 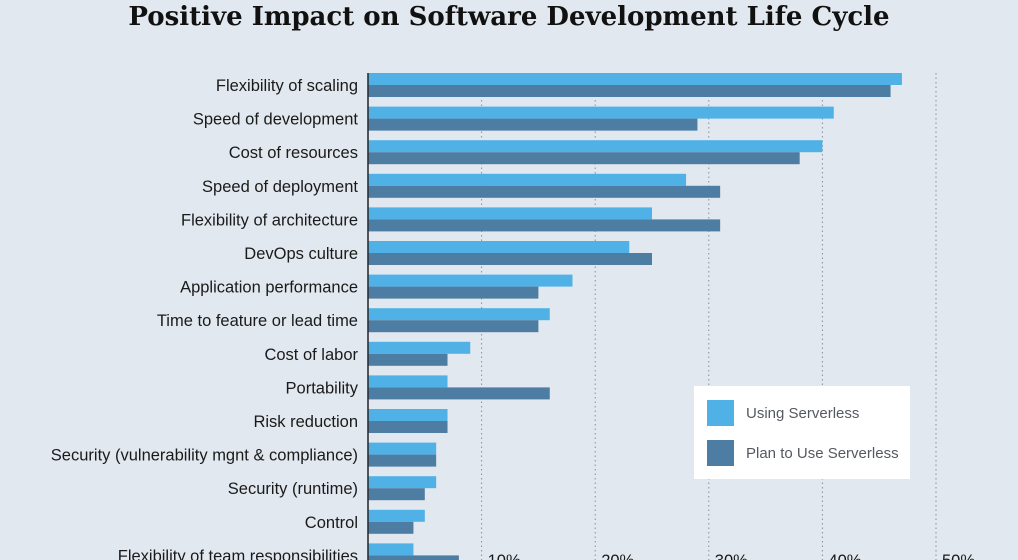 I want to click on legend-label-using: Using Serverless, so click(x=803, y=413).